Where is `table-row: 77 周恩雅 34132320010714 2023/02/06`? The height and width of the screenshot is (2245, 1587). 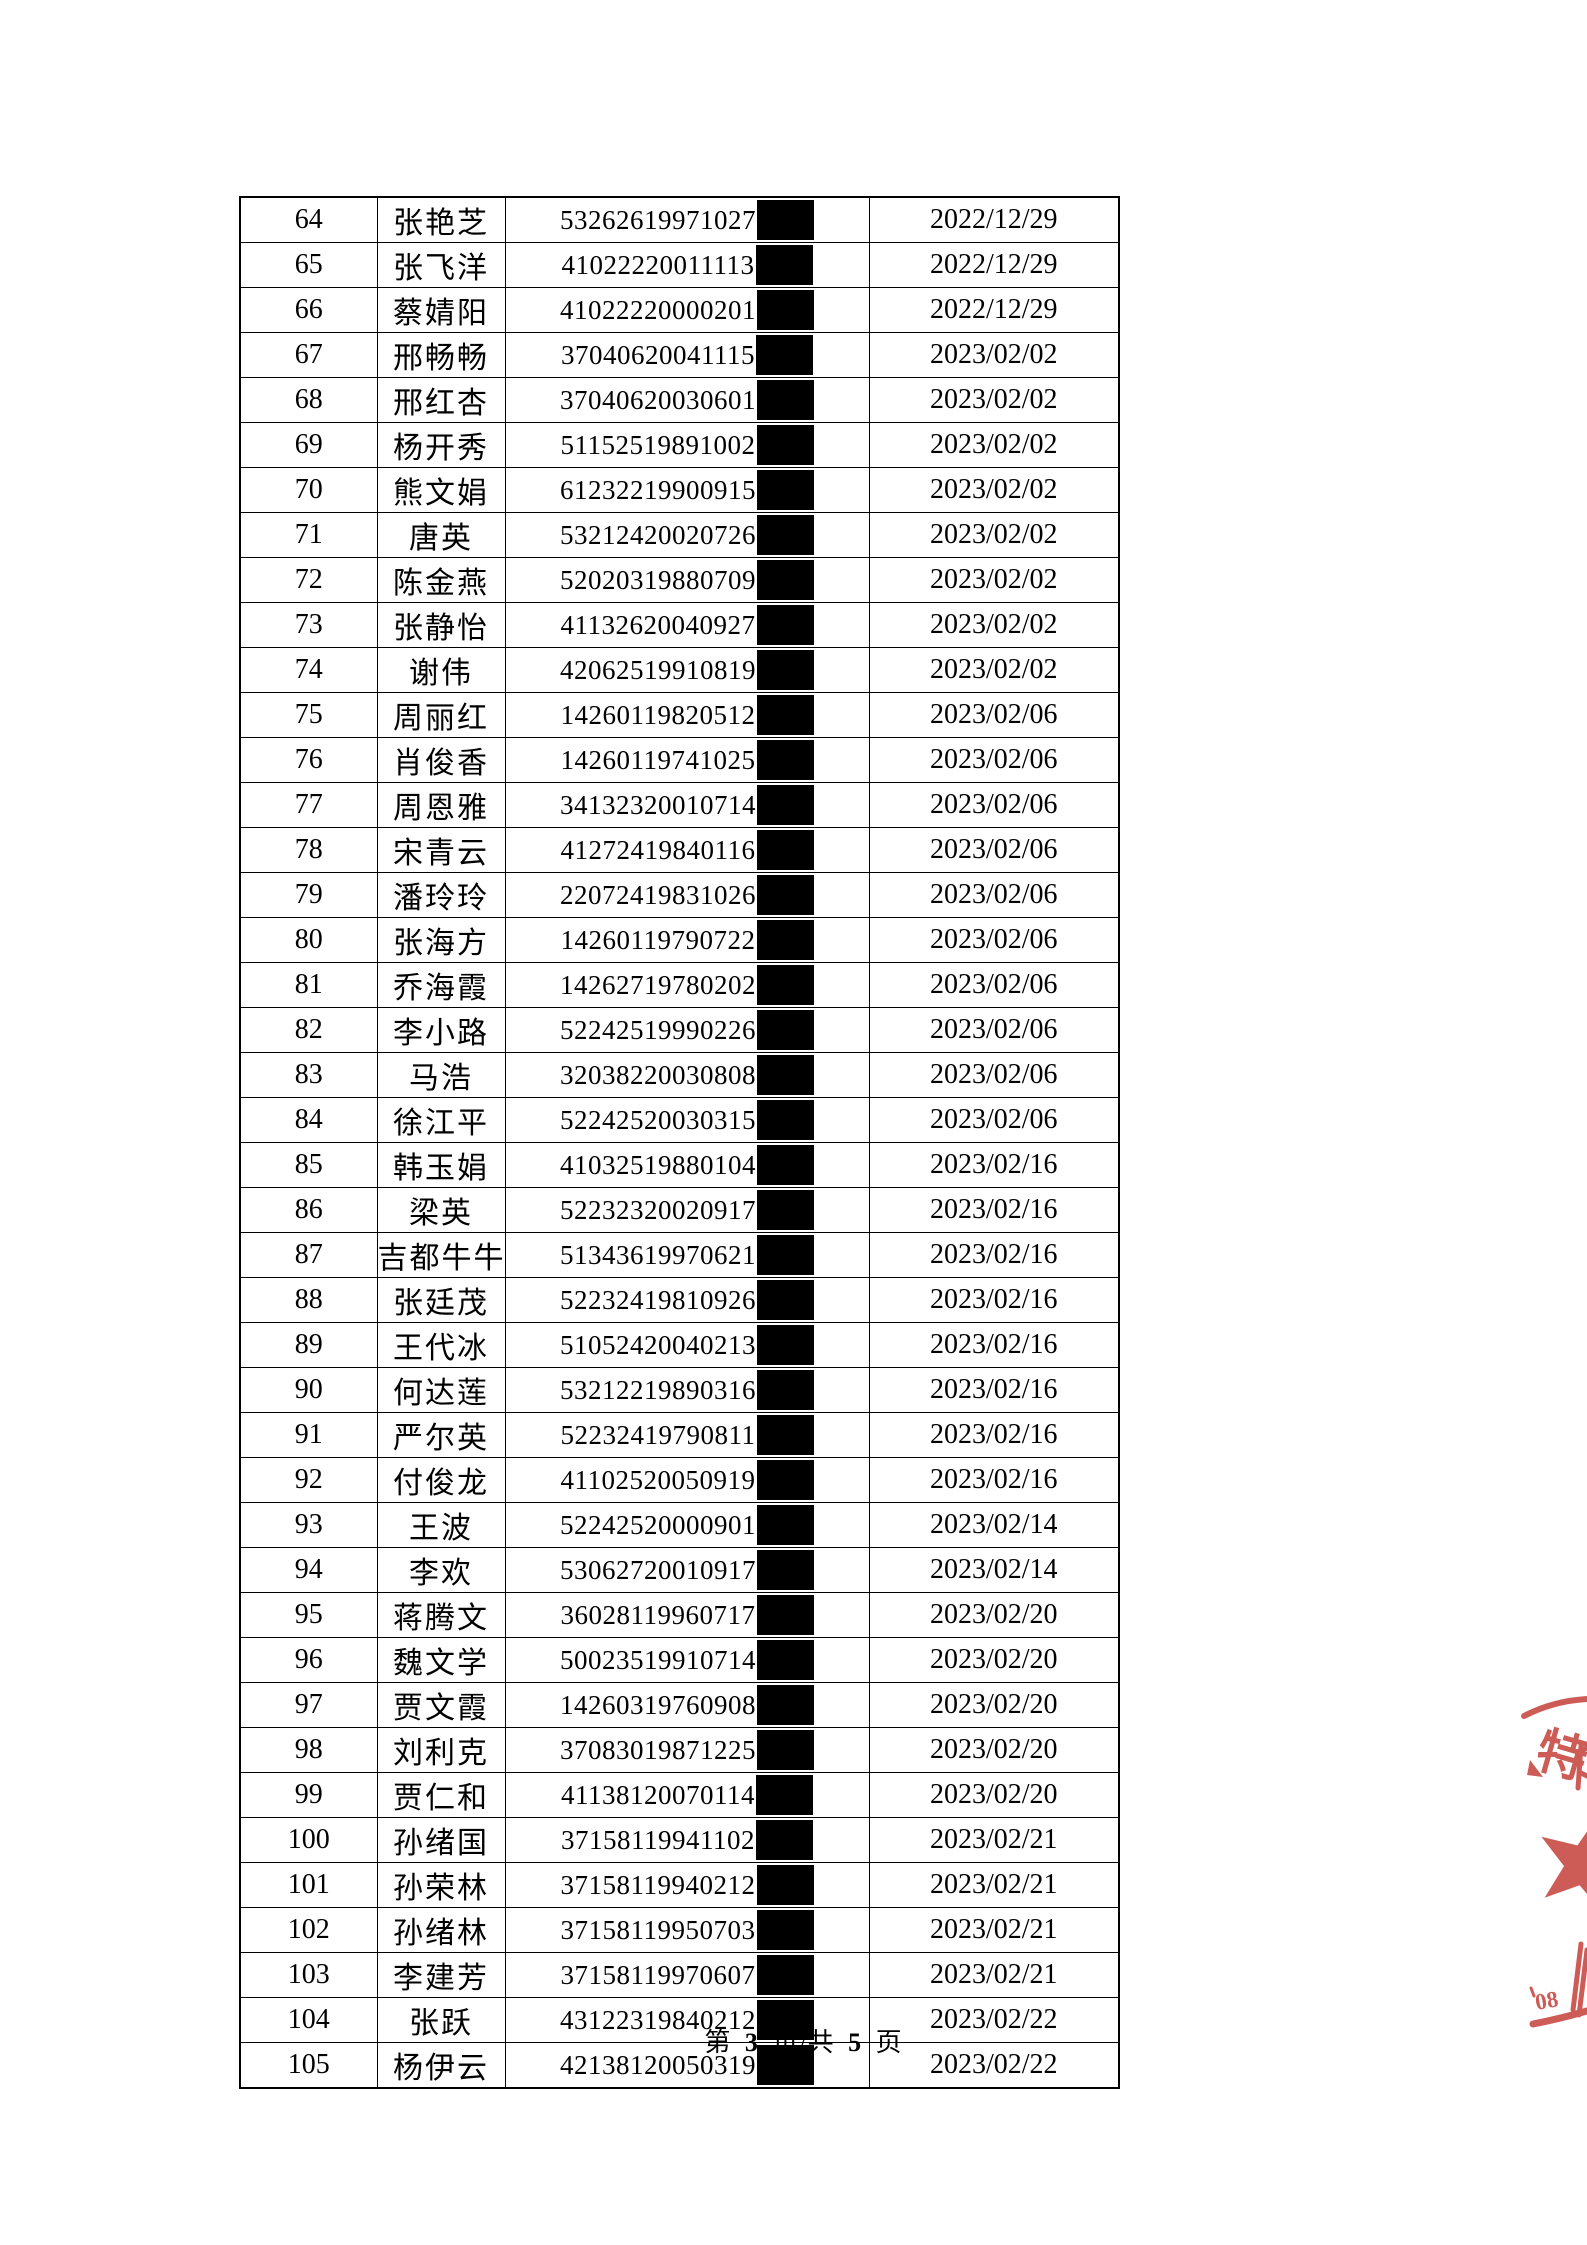
table-row: 77 周恩雅 34132320010714 2023/02/06 is located at coordinates (679, 805).